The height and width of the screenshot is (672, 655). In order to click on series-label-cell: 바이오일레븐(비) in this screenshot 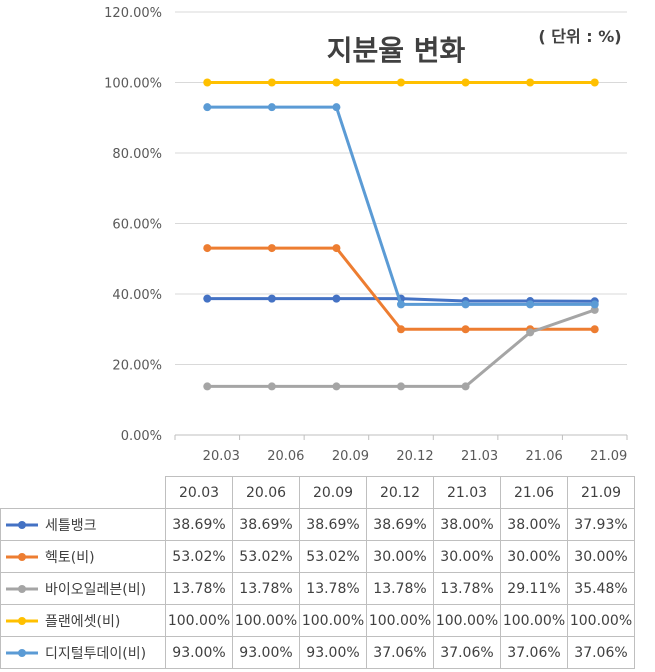, I will do `click(83, 588)`.